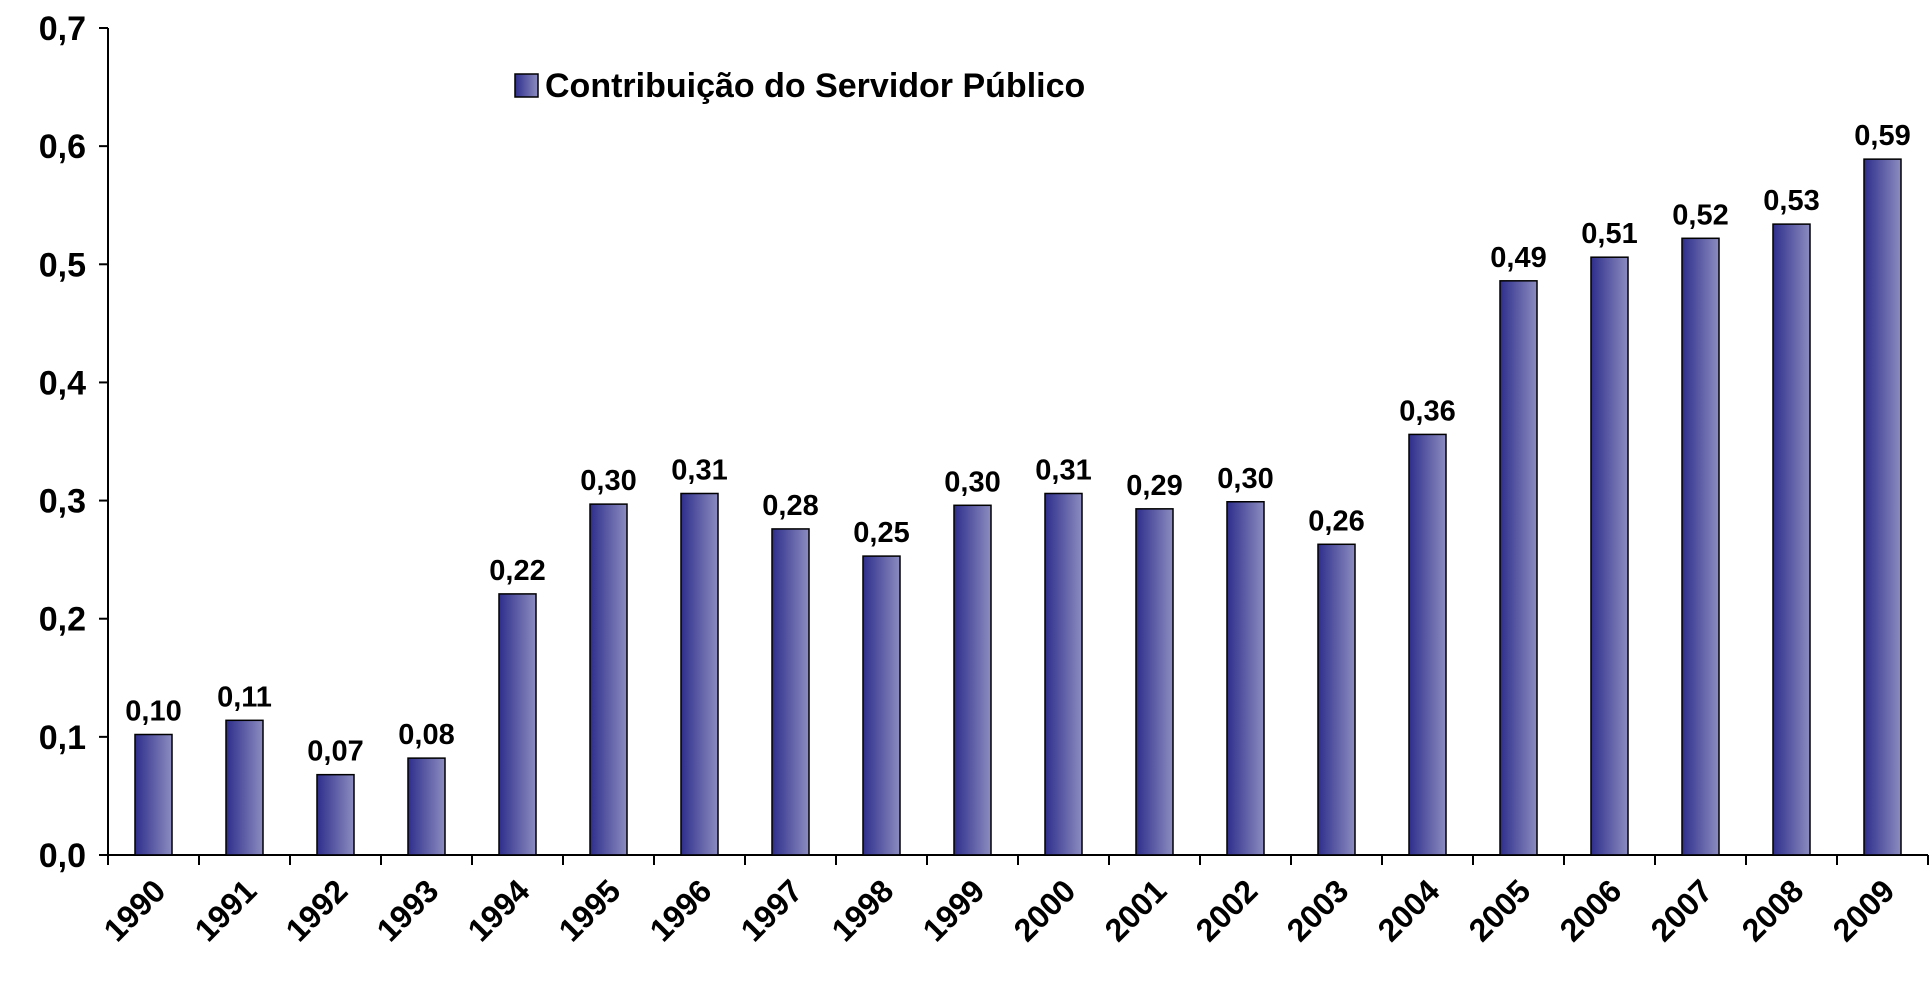 The width and height of the screenshot is (1931, 982). Describe the element at coordinates (1700, 215) in the screenshot. I see `data-label: 0,52` at that location.